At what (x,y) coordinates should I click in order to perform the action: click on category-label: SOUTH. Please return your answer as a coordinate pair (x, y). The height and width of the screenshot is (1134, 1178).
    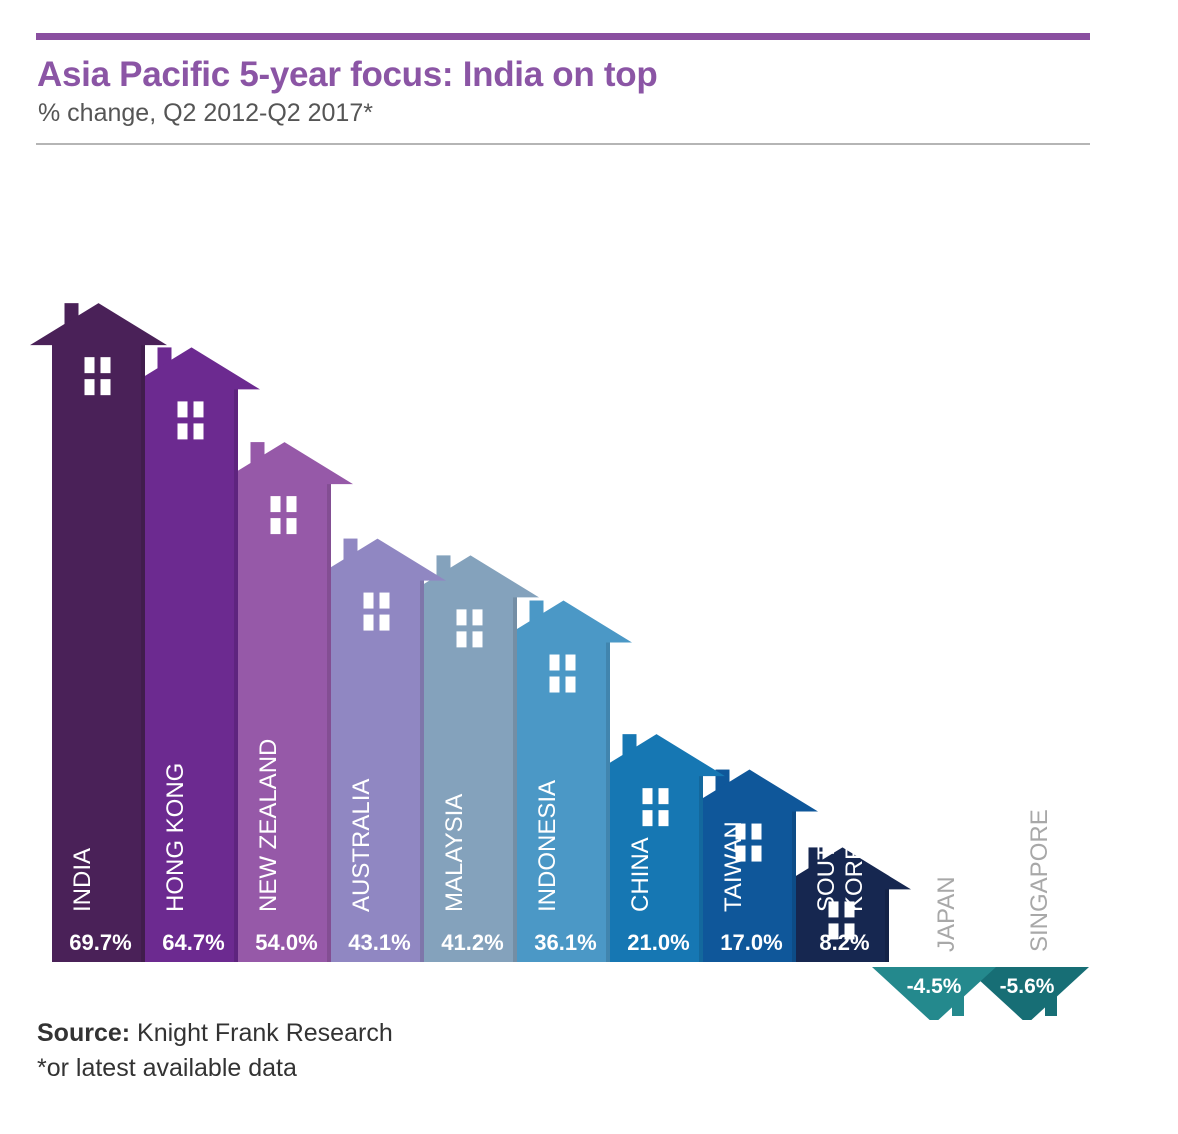
    Looking at the image, I should click on (826, 870).